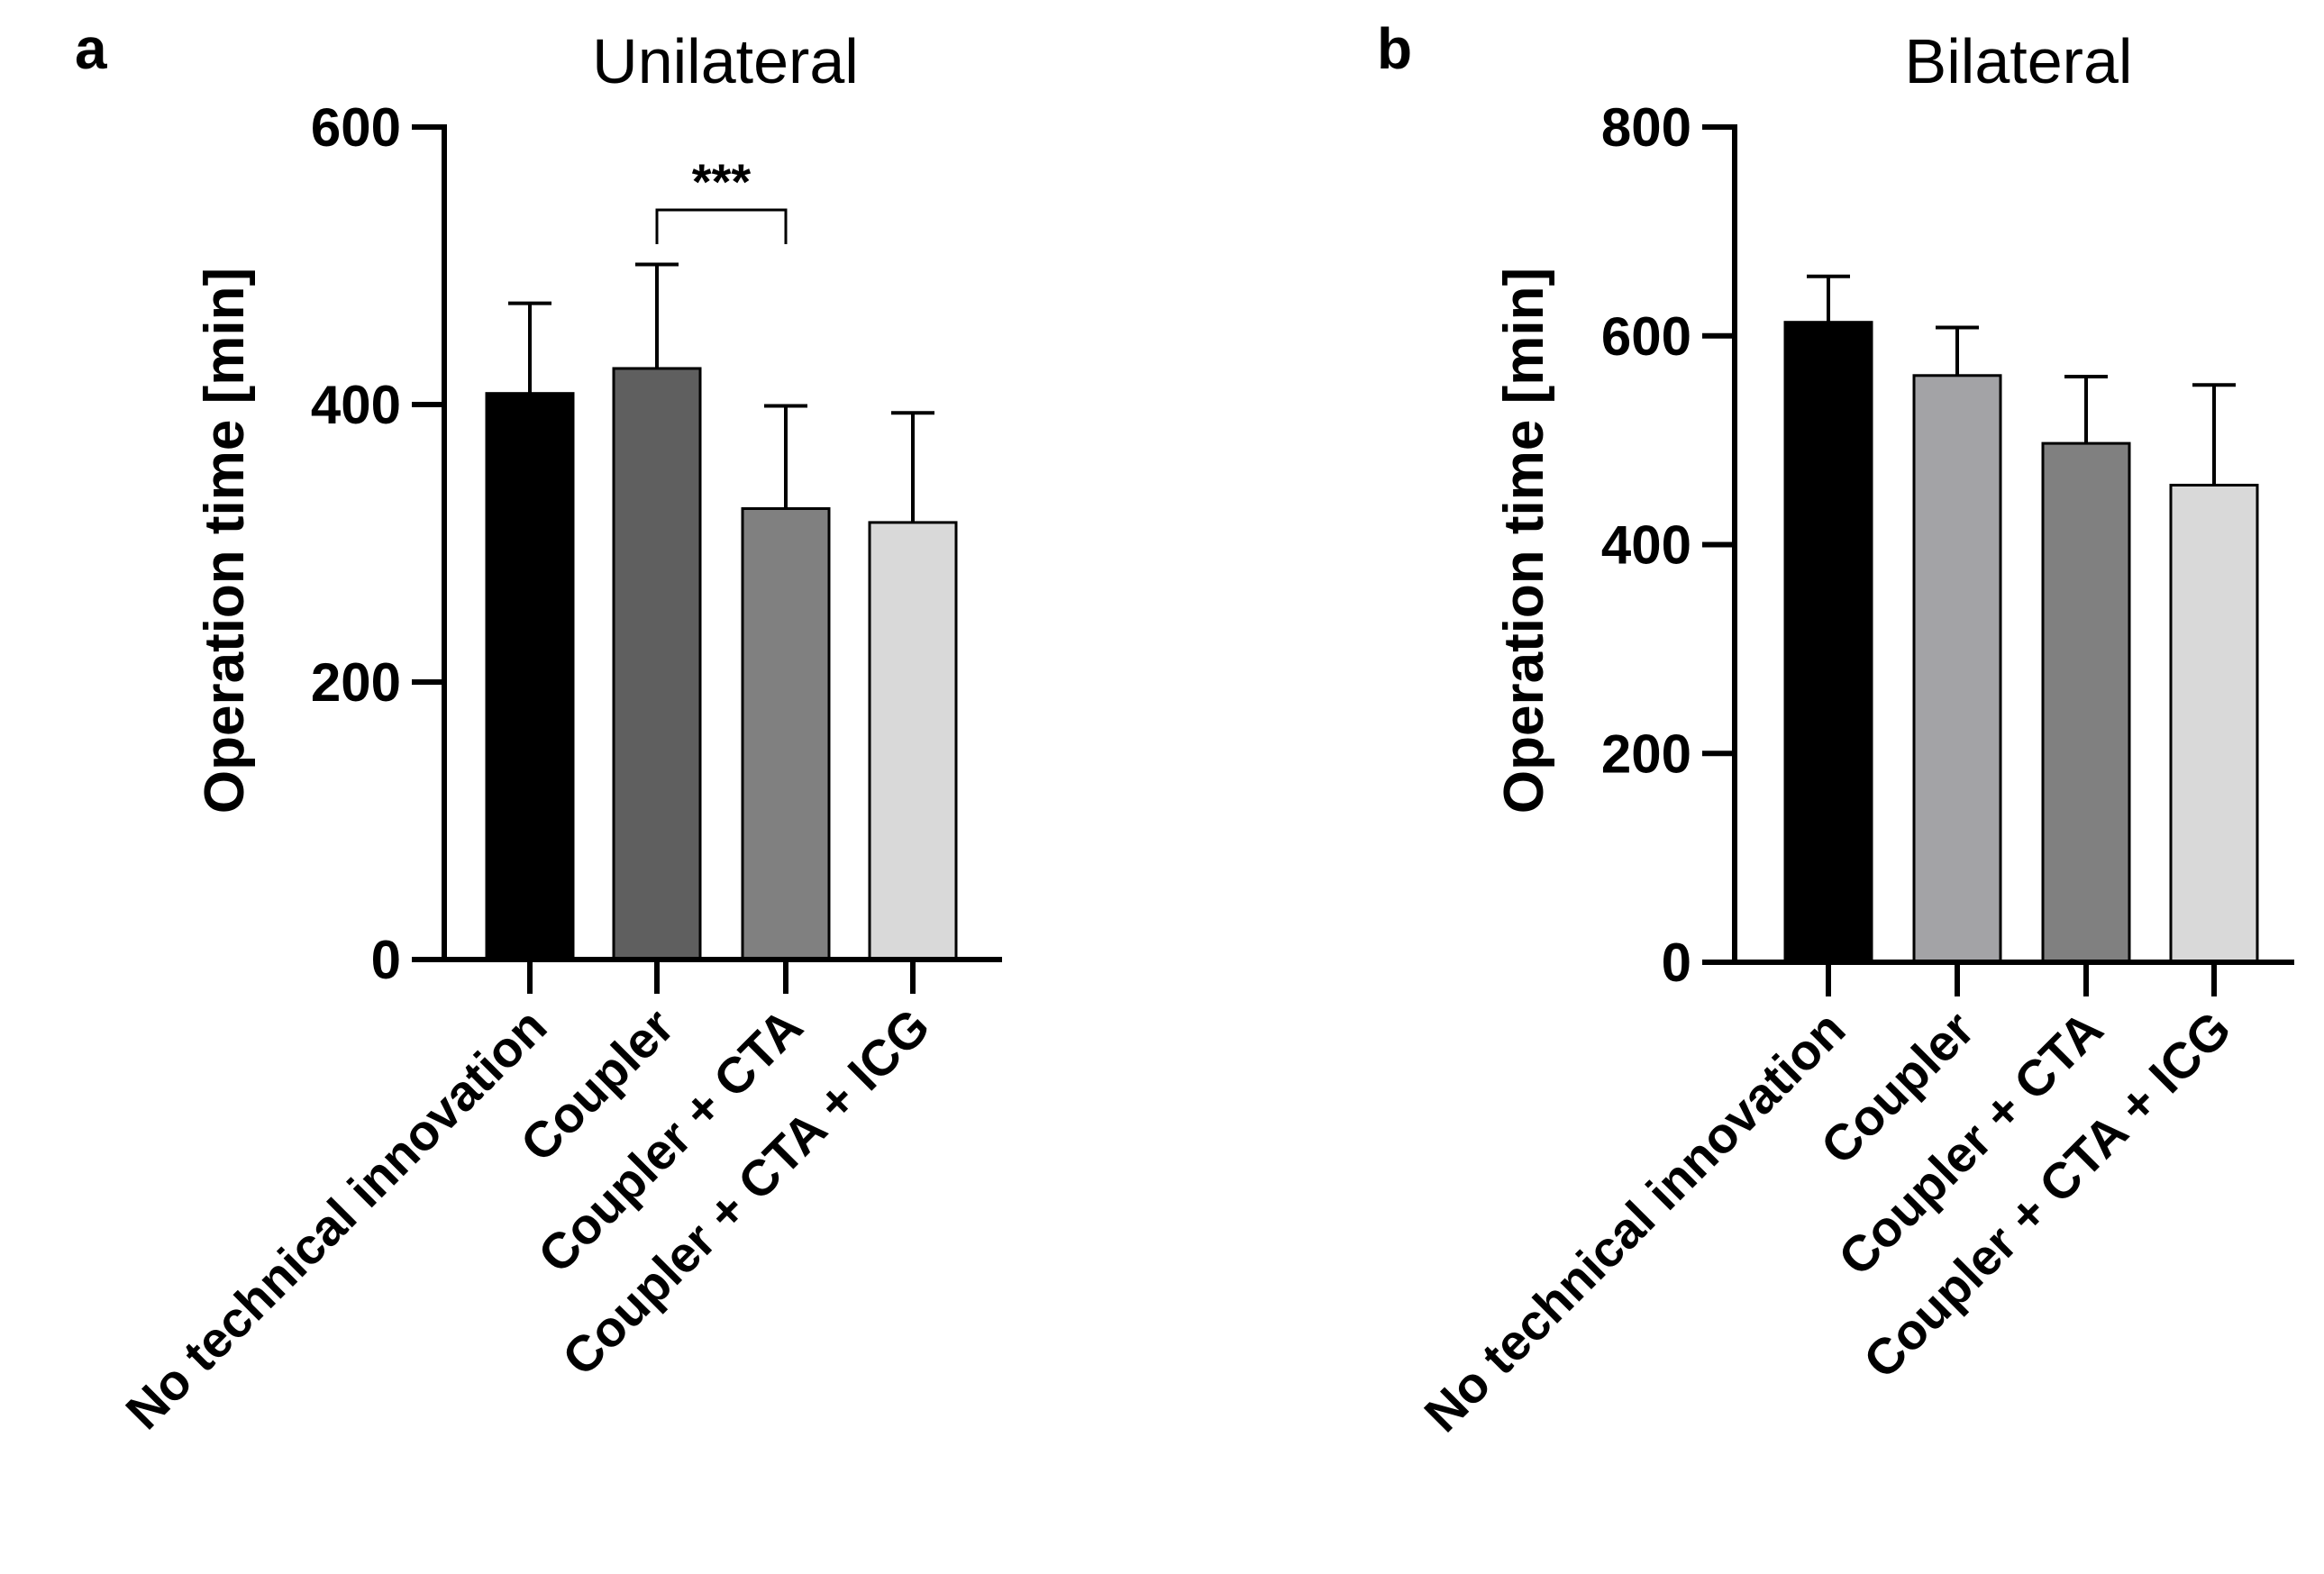  What do you see at coordinates (1646, 336) in the screenshot?
I see `panel-b-y-tick-label-600: 600` at bounding box center [1646, 336].